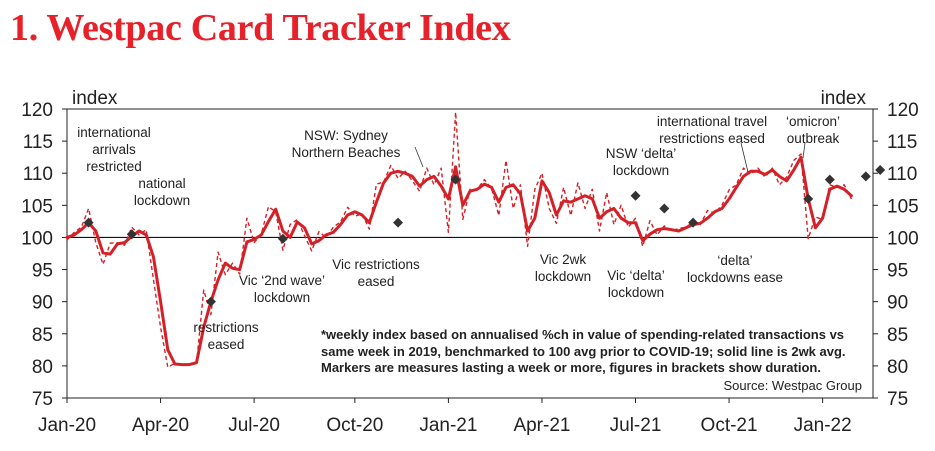  Describe the element at coordinates (254, 425) in the screenshot. I see `x-tick-label: Jul-20` at that location.